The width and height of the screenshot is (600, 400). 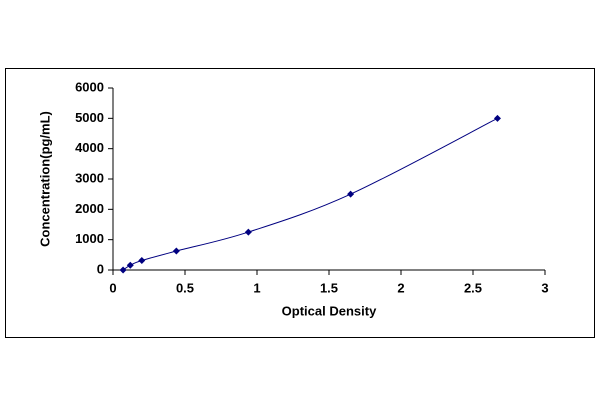 I want to click on y-tick-label: 2000, so click(x=89, y=208).